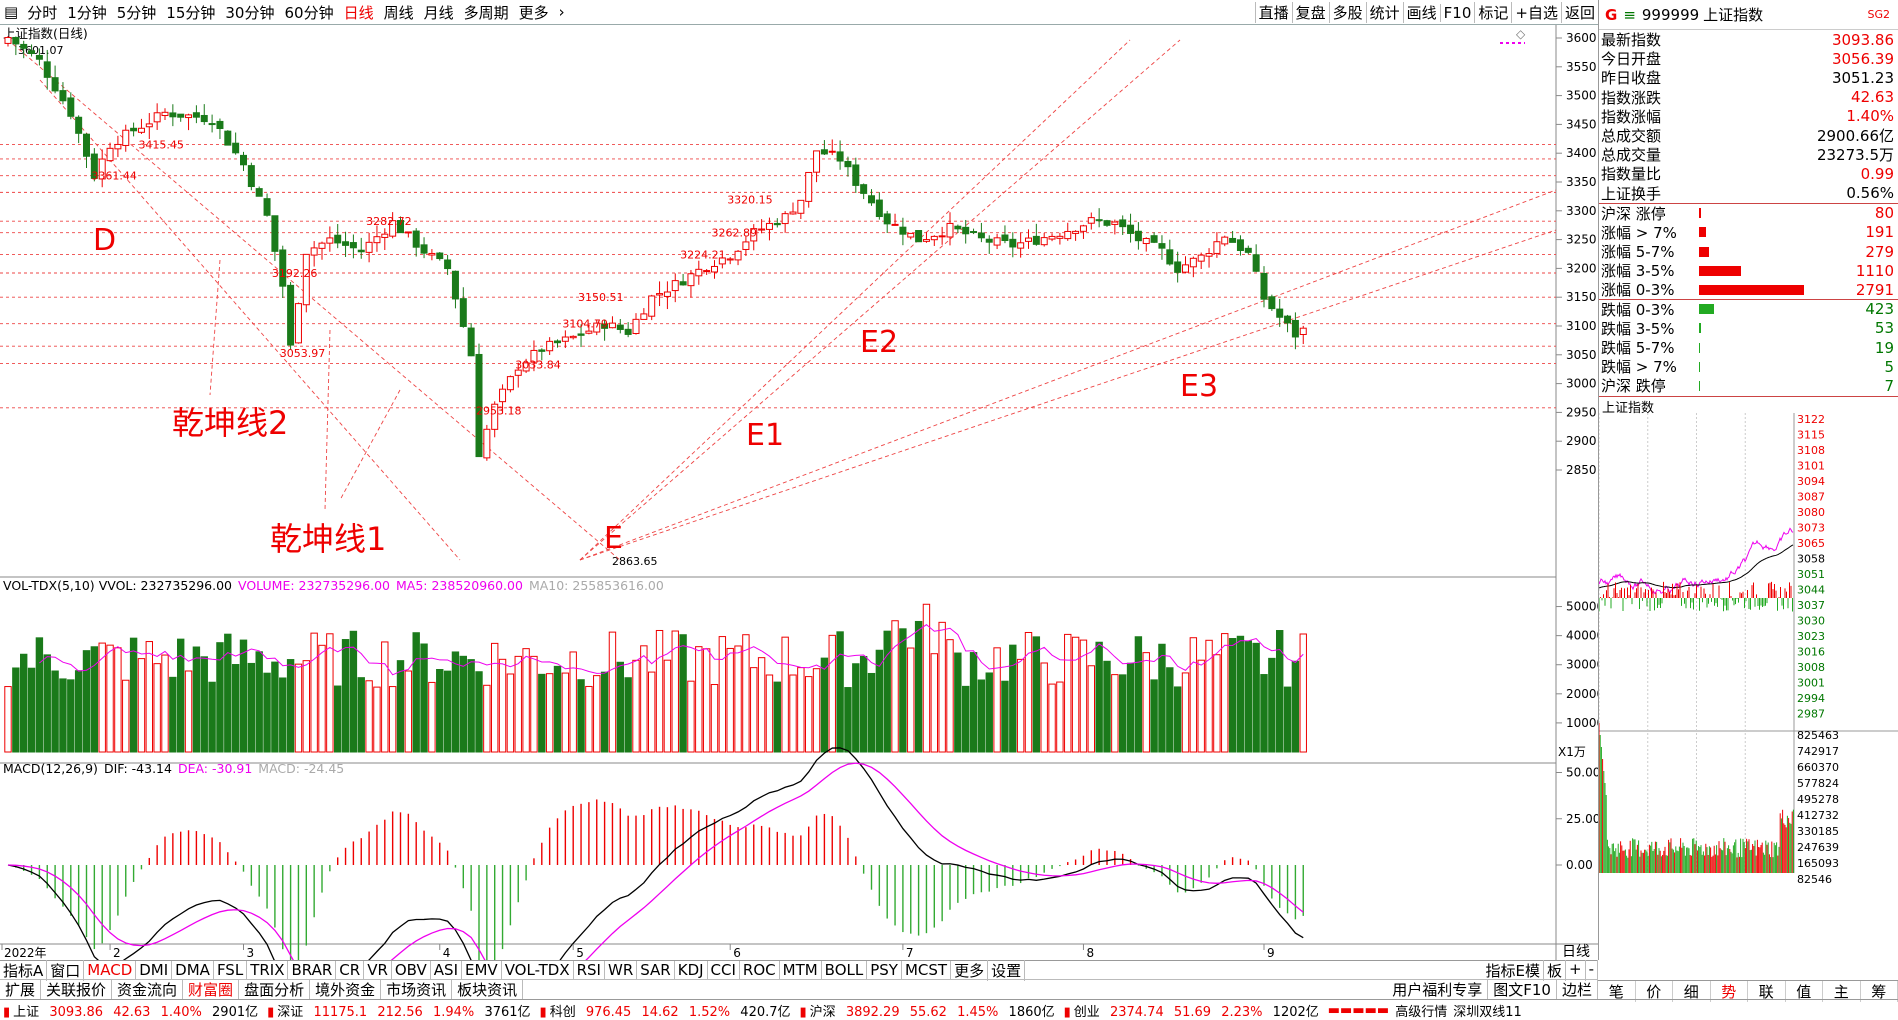  Describe the element at coordinates (1492, 12) in the screenshot. I see `tool-mark: 标记` at that location.